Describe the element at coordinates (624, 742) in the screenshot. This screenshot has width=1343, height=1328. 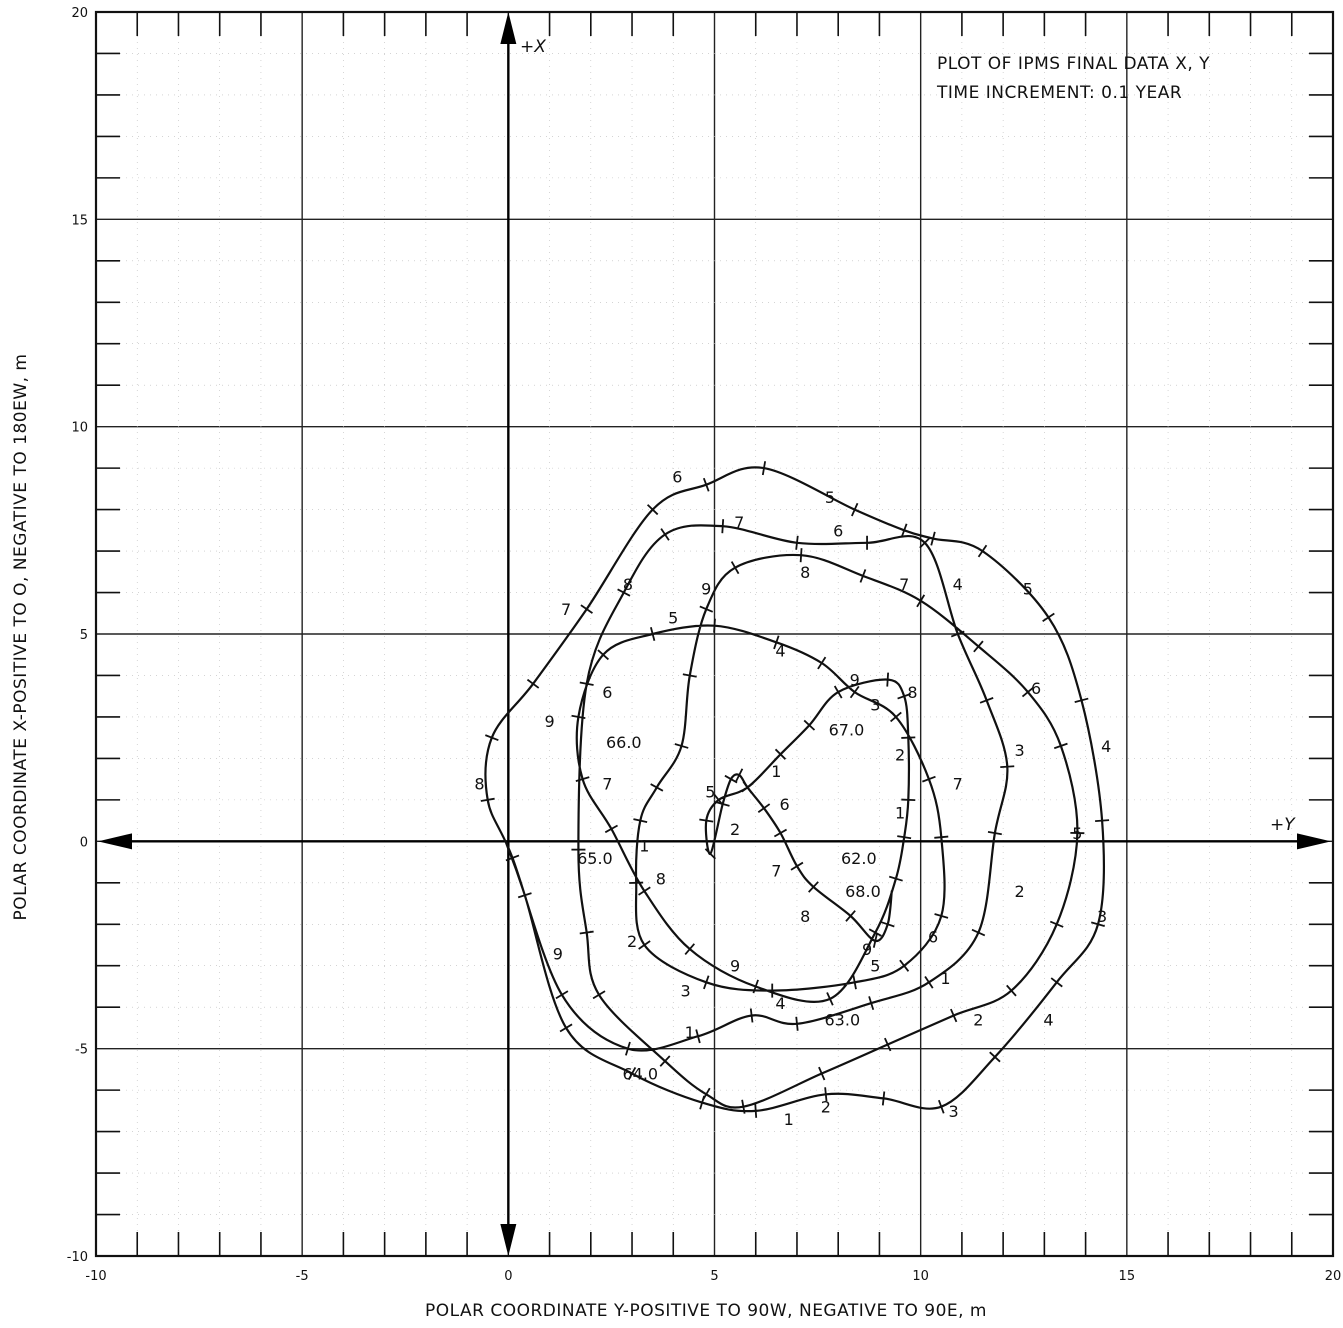
I see `year-label: 66.0` at that location.